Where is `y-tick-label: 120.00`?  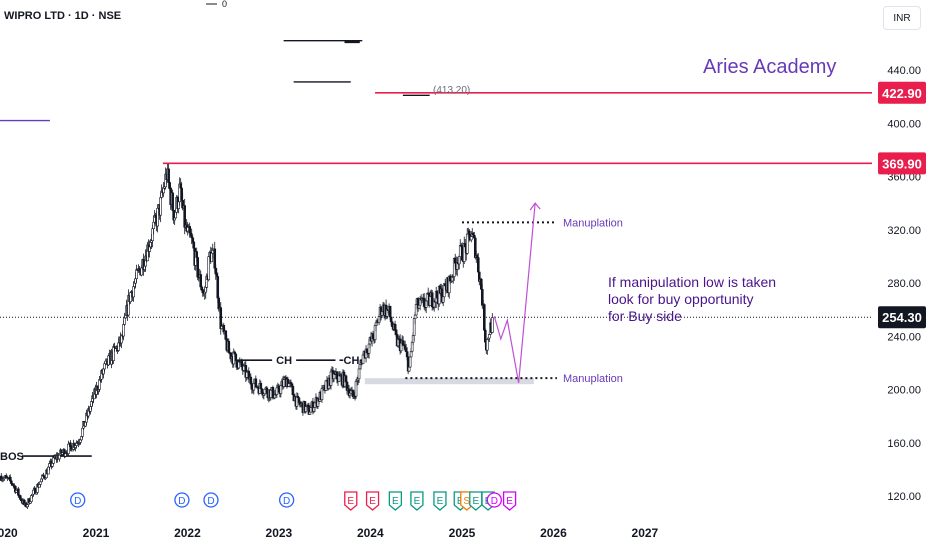 y-tick-label: 120.00 is located at coordinates (904, 497).